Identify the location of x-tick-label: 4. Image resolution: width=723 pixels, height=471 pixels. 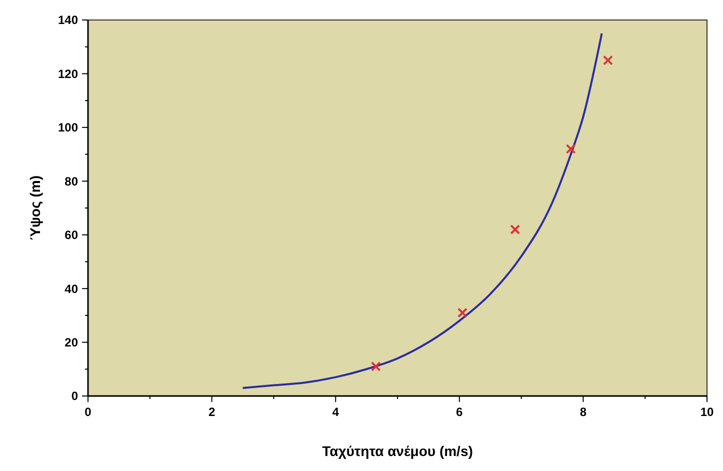
(336, 412).